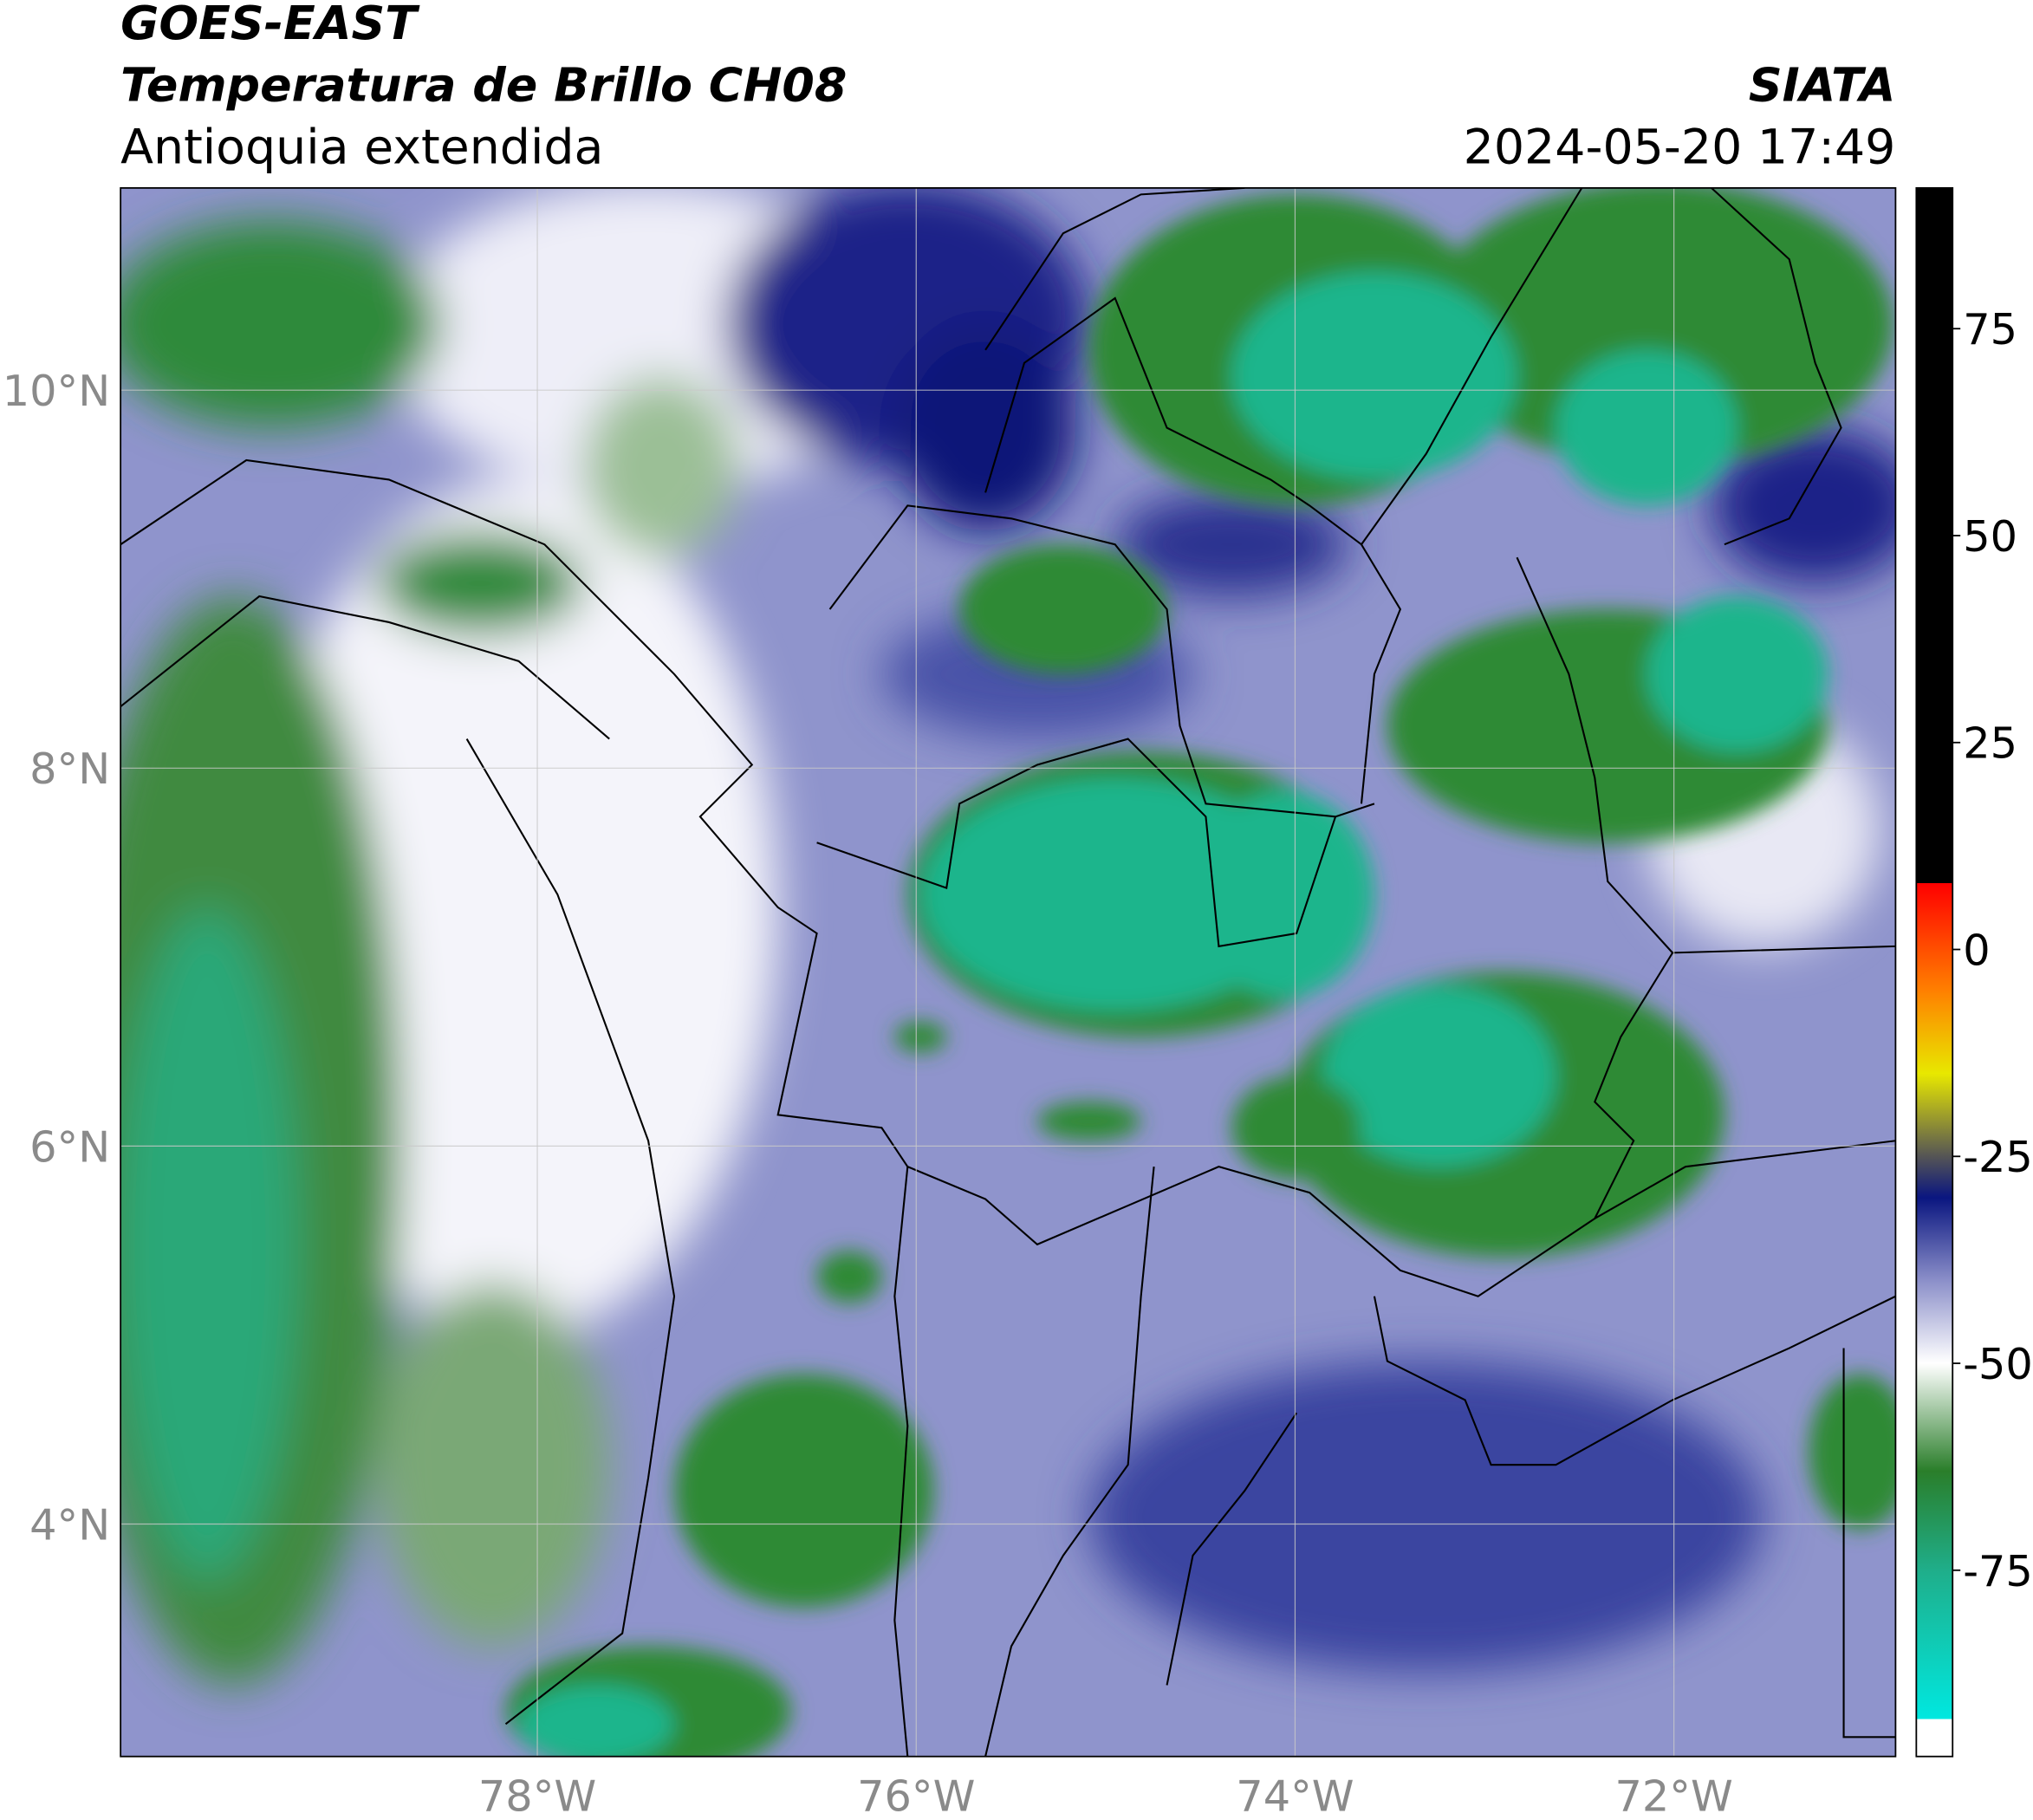 The width and height of the screenshot is (2033, 1820). What do you see at coordinates (1998, 1157) in the screenshot?
I see `colorbar-tick-label: -25` at bounding box center [1998, 1157].